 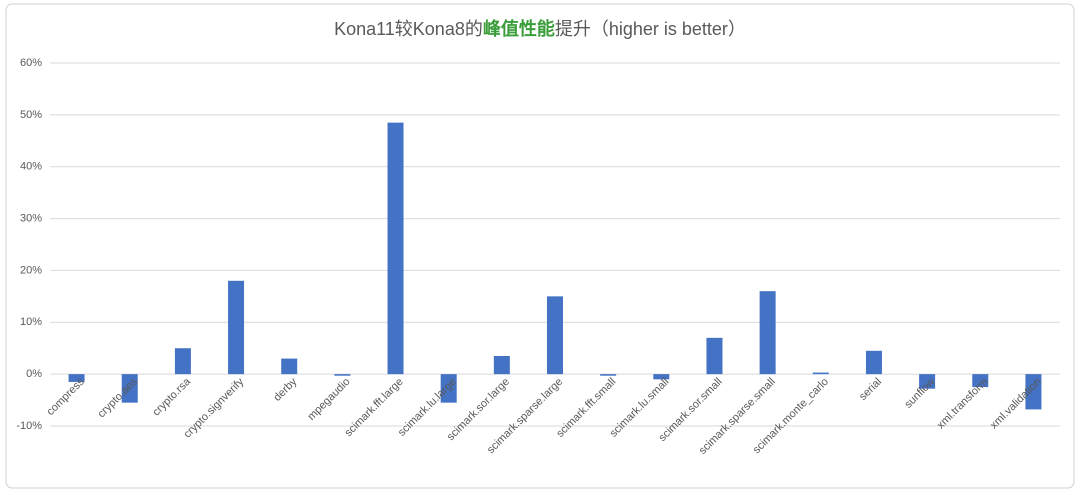 I want to click on y-tick-label: 50%, so click(x=31, y=115).